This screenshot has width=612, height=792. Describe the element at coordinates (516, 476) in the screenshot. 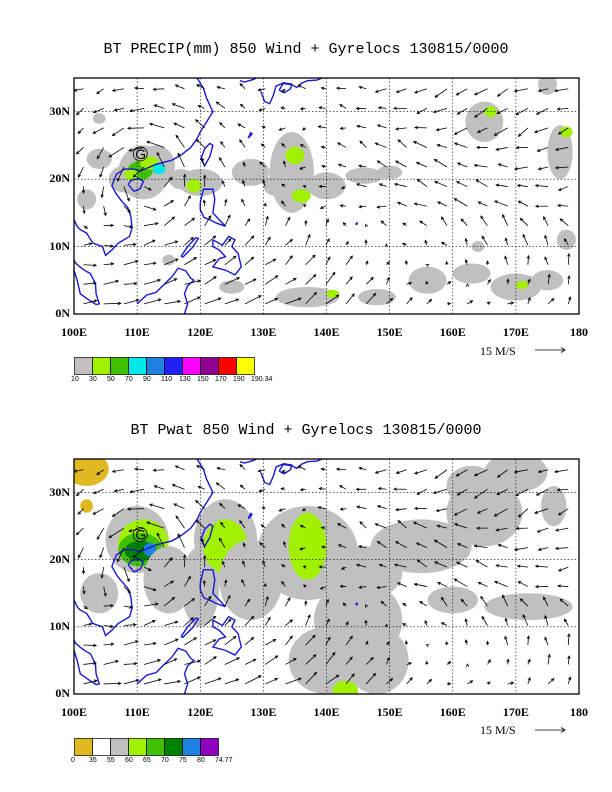

I see `shading-area` at that location.